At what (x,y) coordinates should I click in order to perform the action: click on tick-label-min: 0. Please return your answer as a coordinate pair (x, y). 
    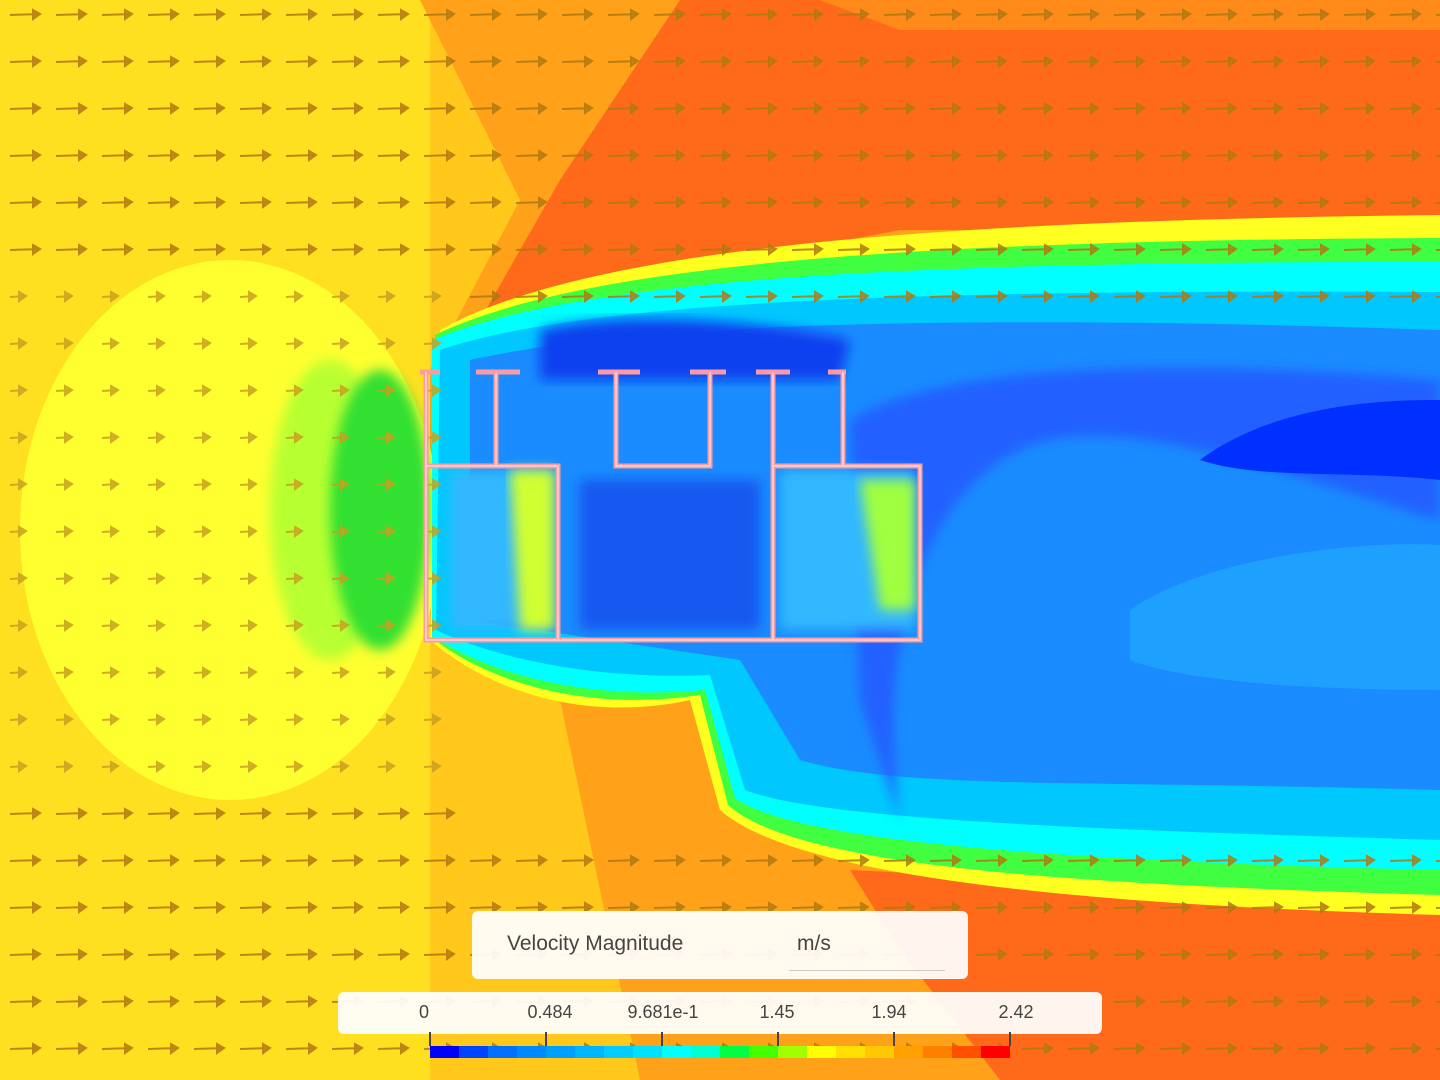
    Looking at the image, I should click on (424, 1012).